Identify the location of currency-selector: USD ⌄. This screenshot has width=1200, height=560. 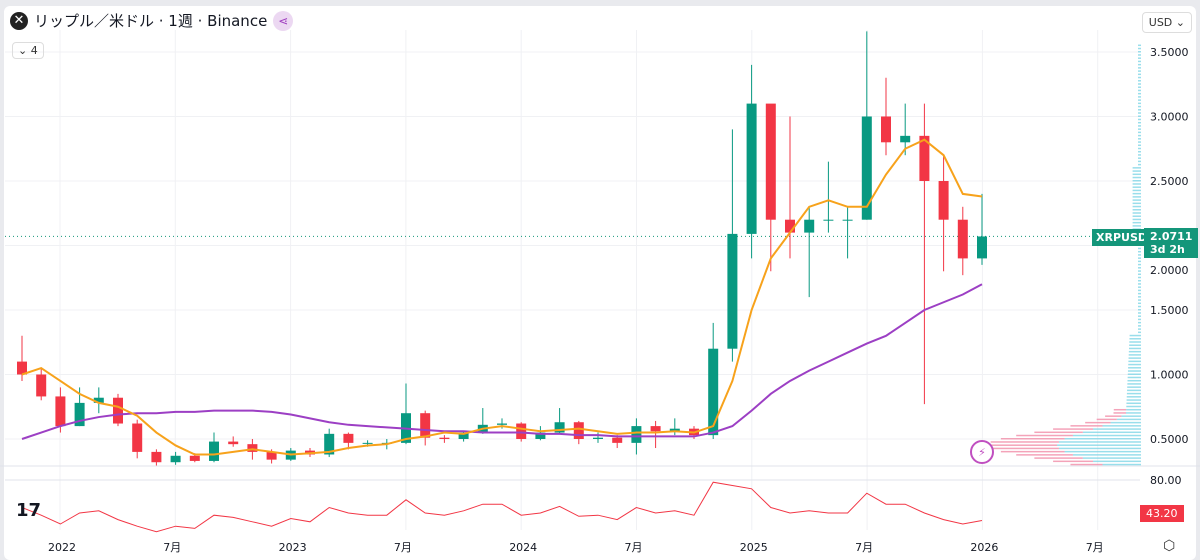
(1166, 22).